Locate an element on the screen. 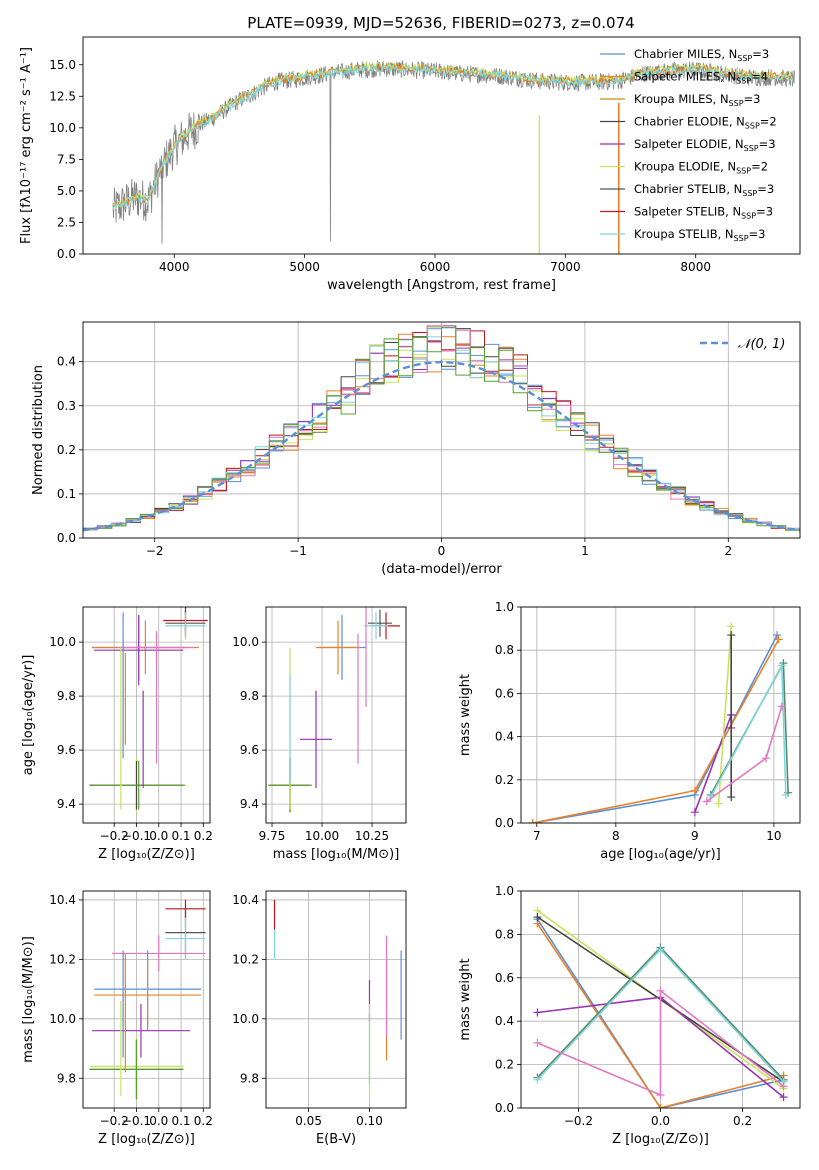  x-tick-label: 0.10 is located at coordinates (369, 1121).